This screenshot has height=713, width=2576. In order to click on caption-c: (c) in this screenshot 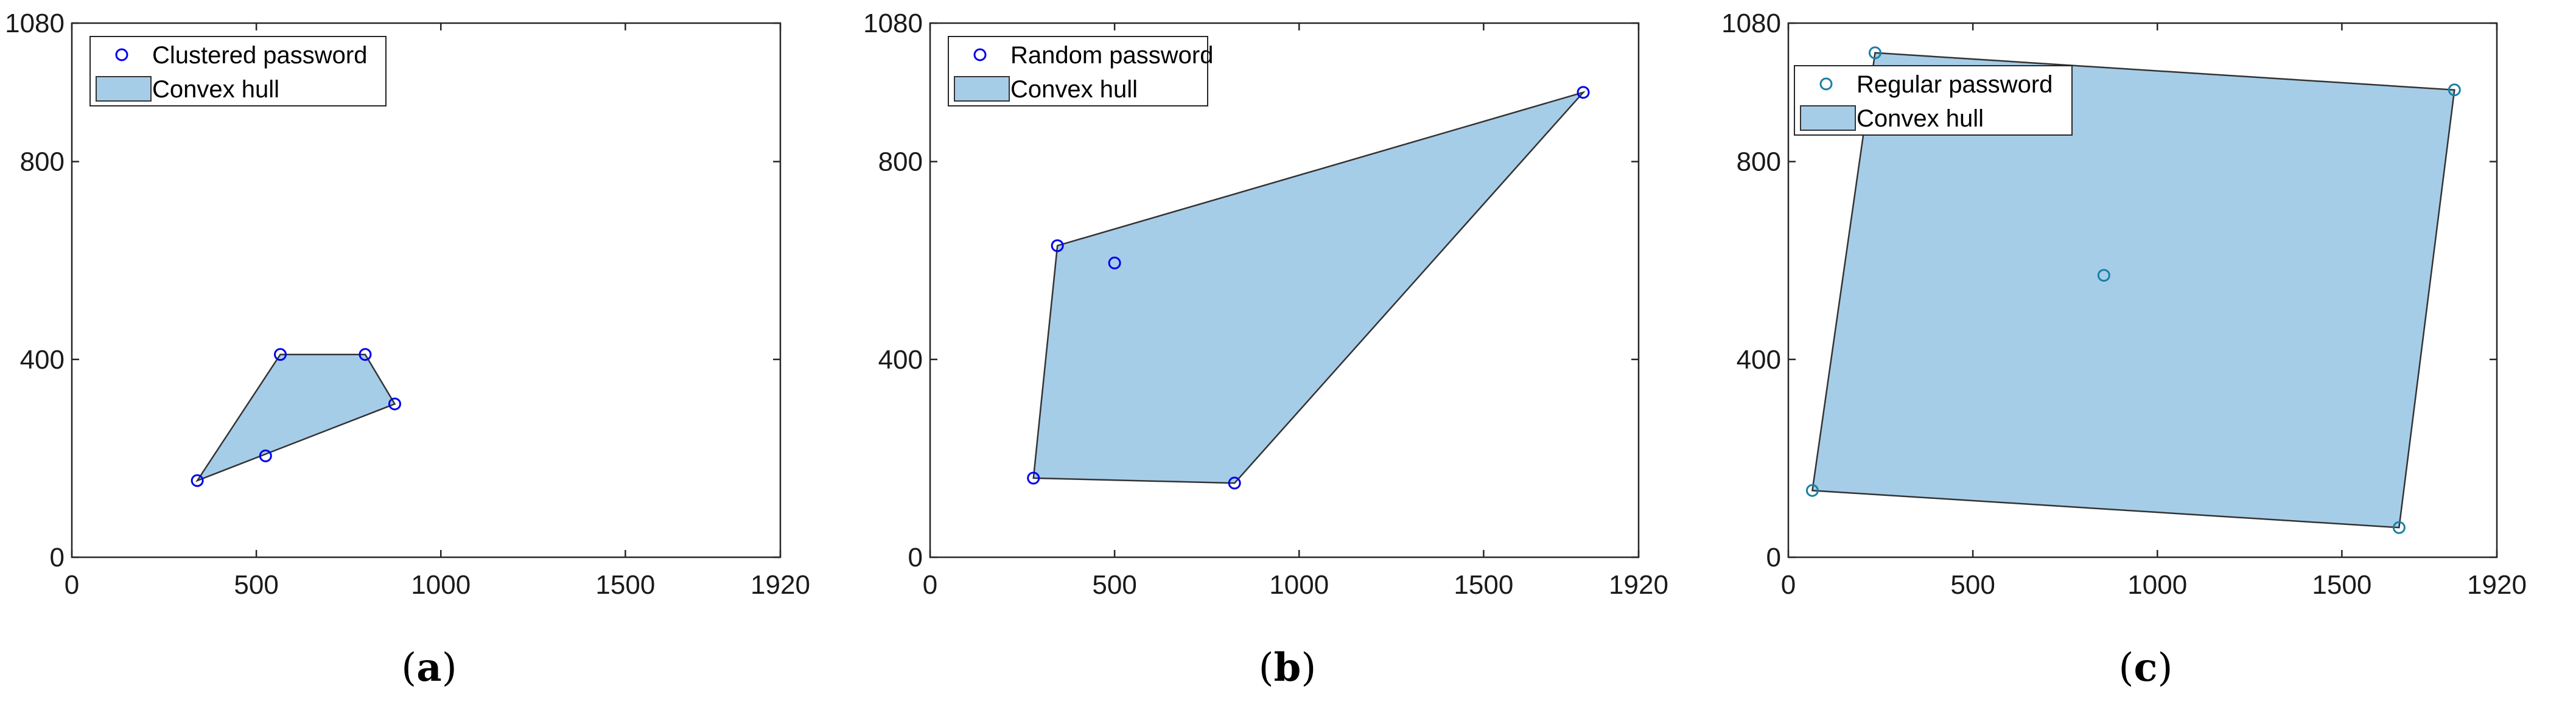, I will do `click(2145, 667)`.